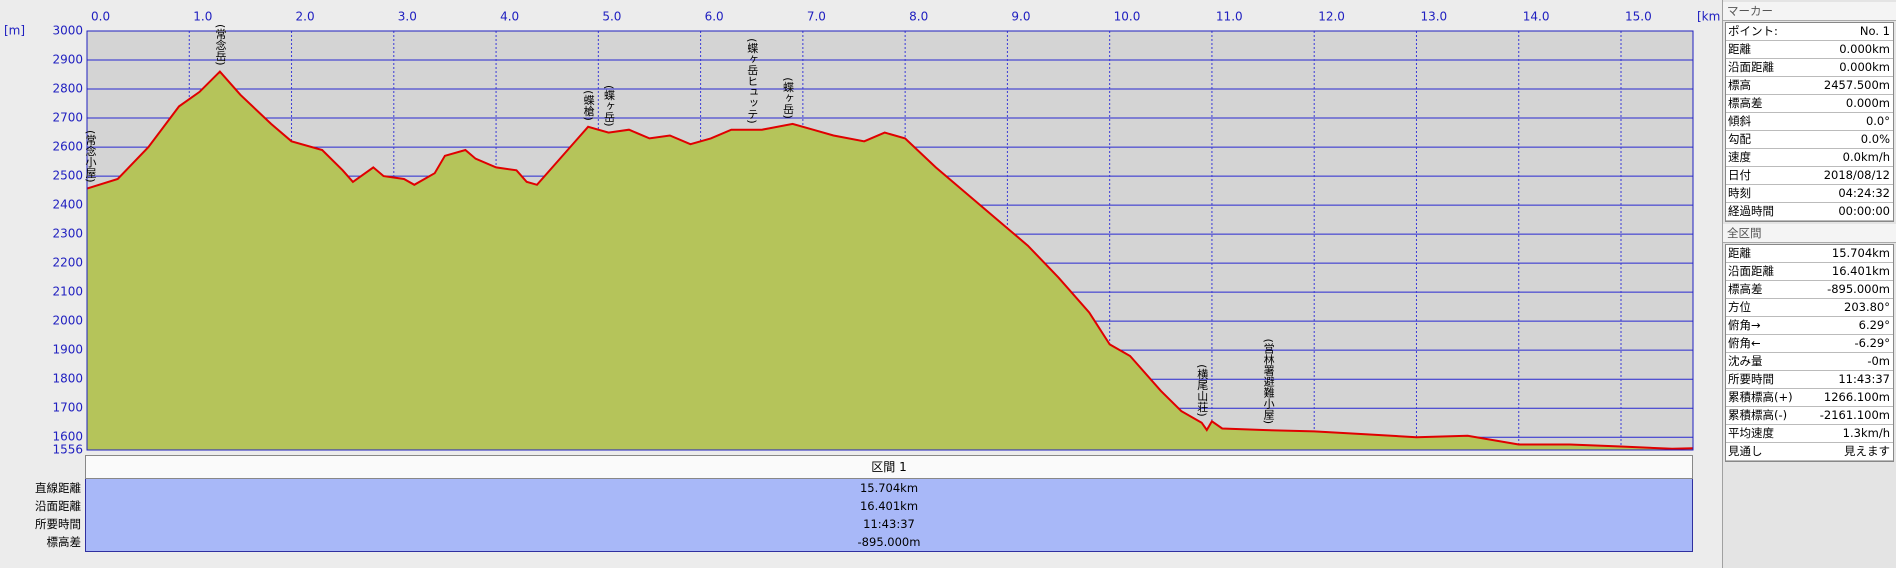  Describe the element at coordinates (67, 379) in the screenshot. I see `y-tick-label: 1800` at that location.